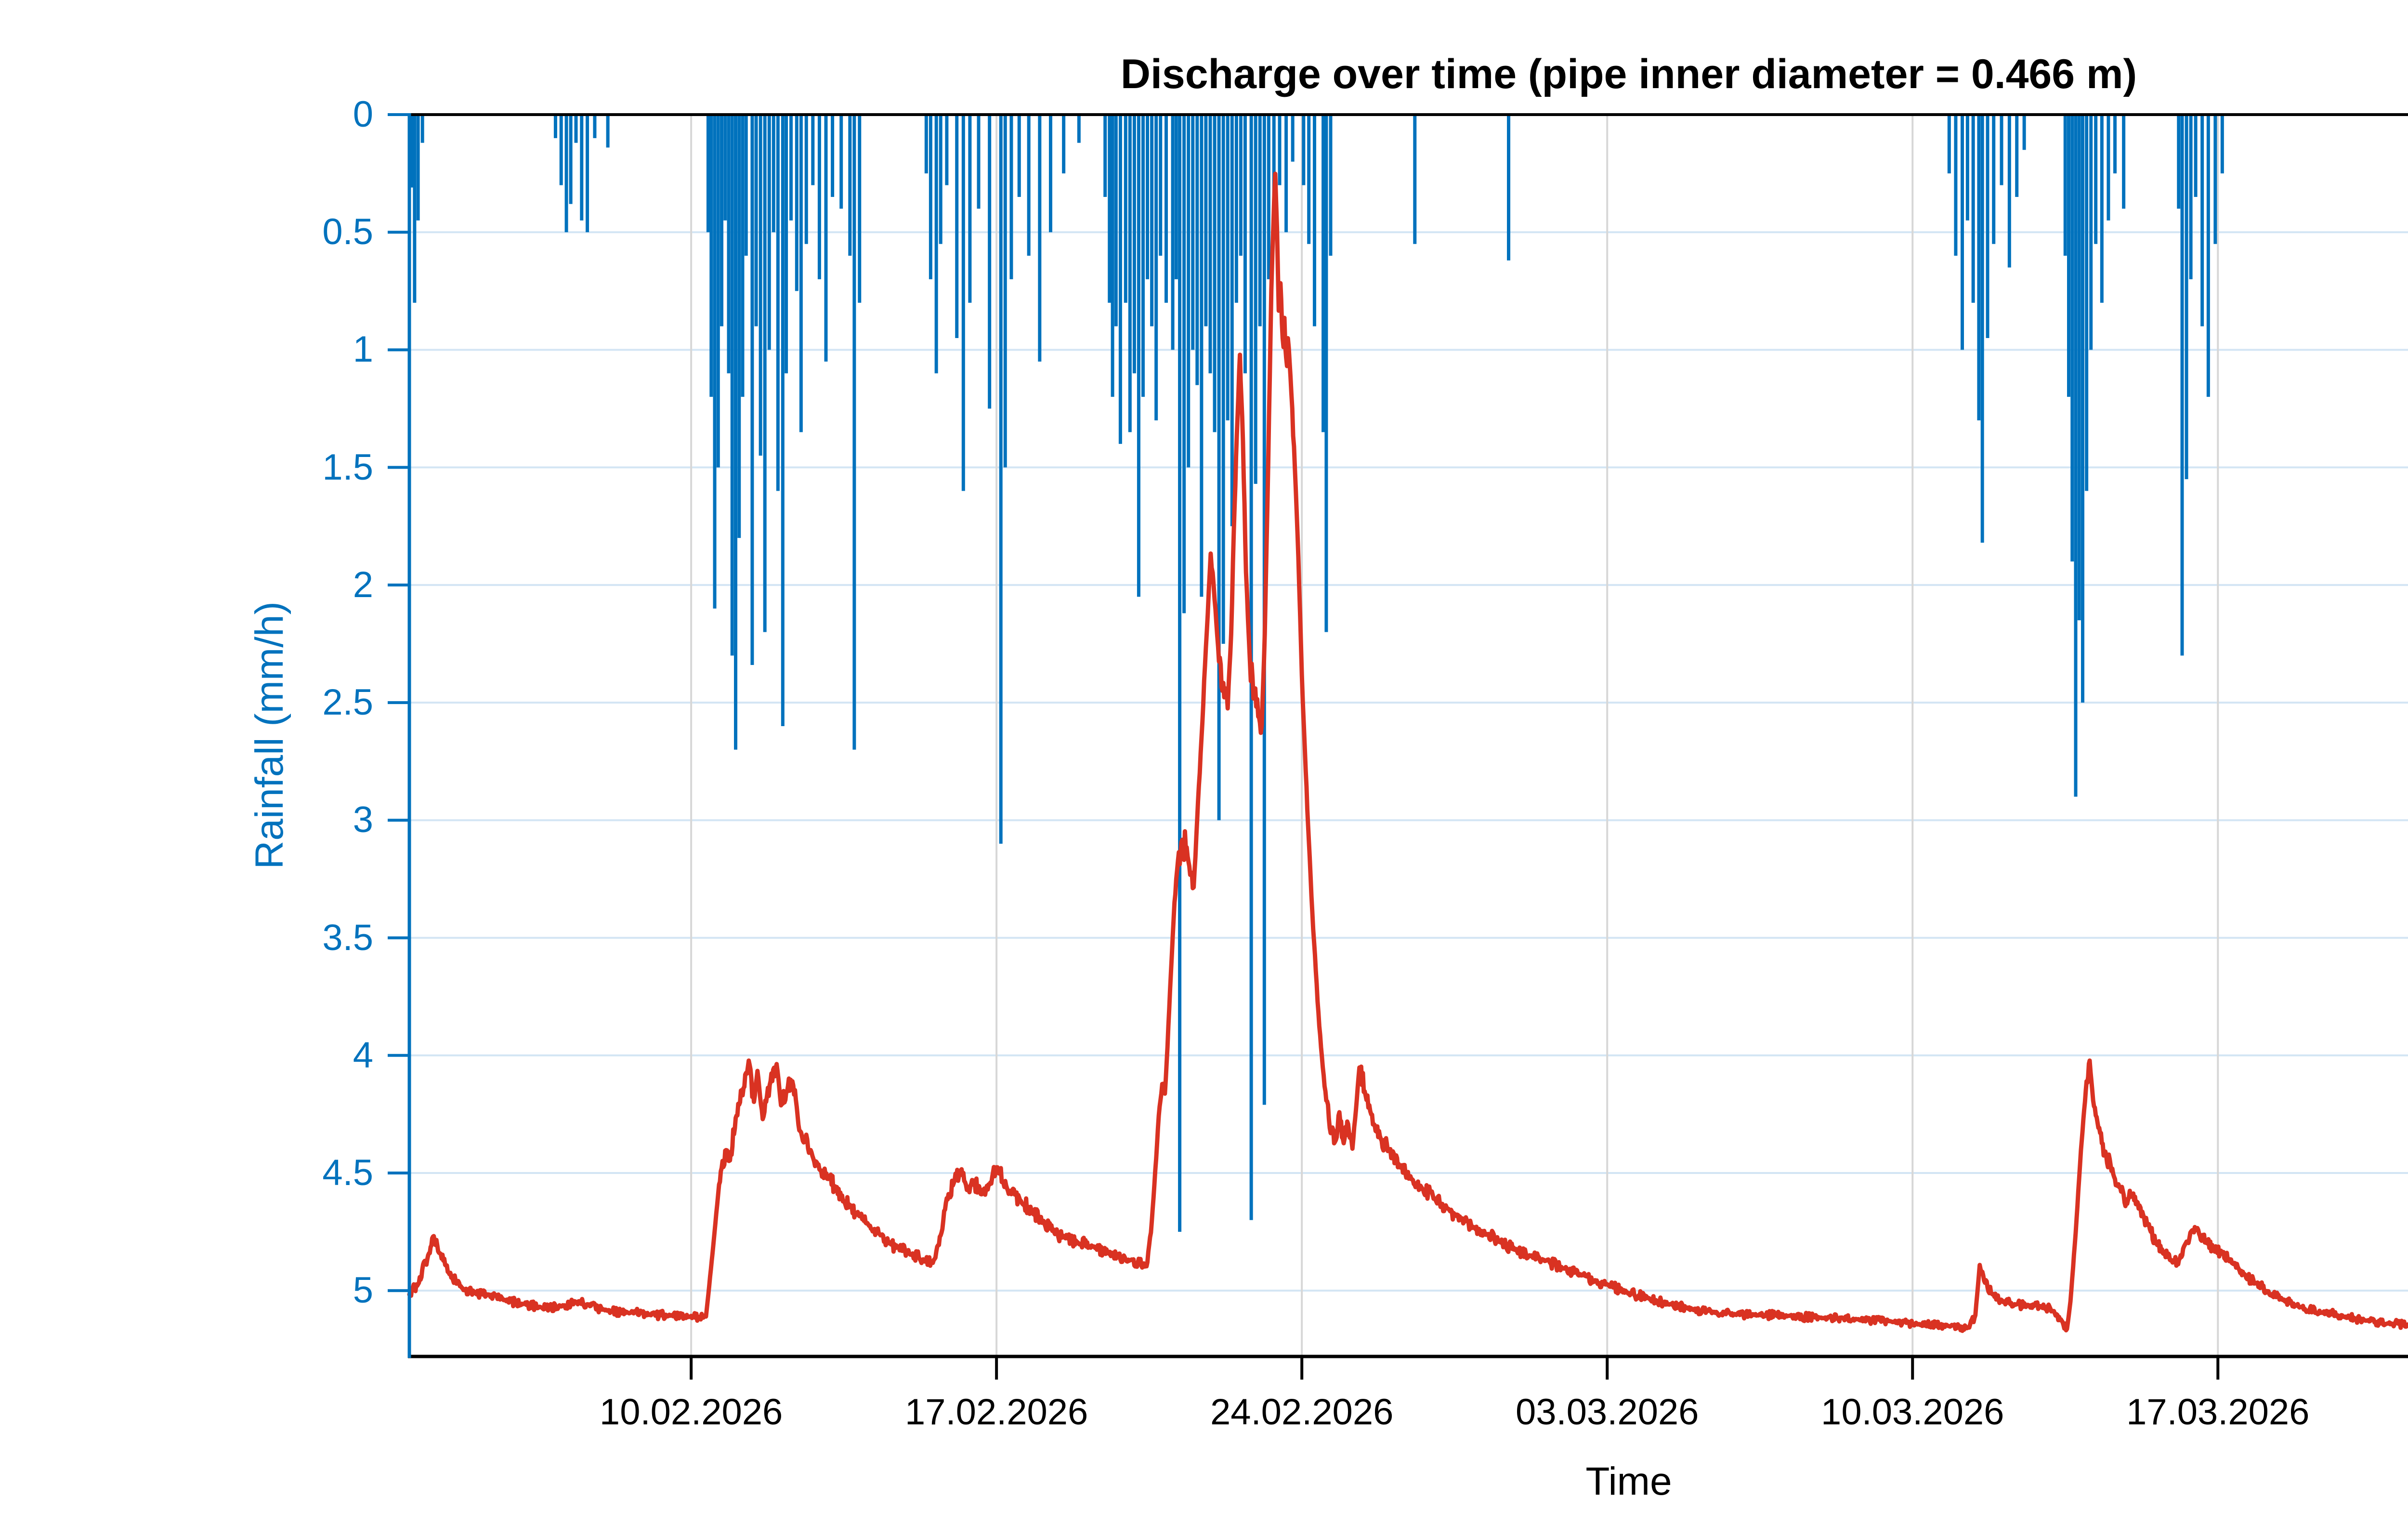  I want to click on left-tick-label: 3.5, so click(347, 938).